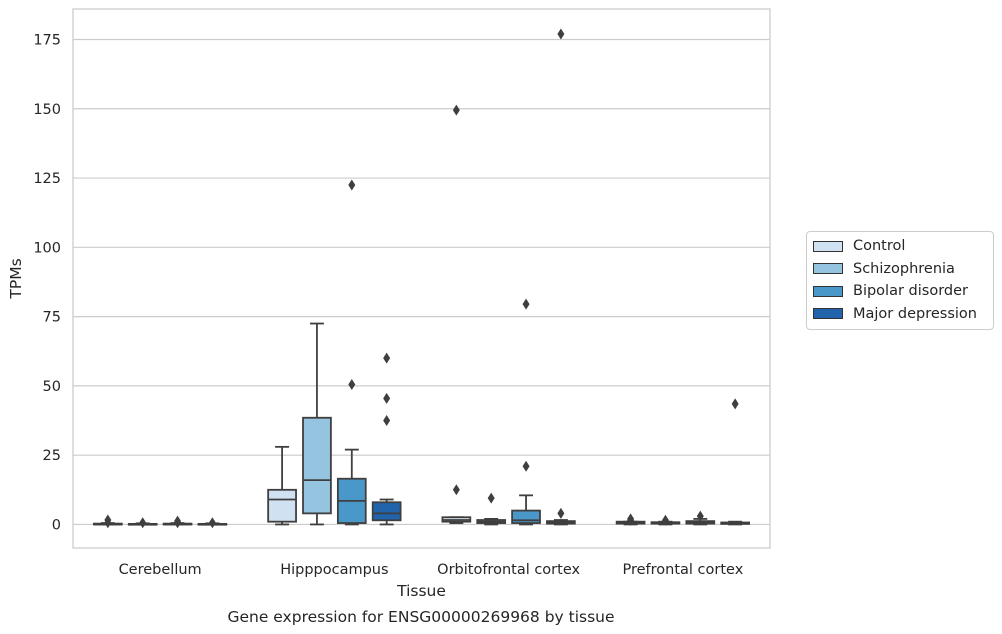 The width and height of the screenshot is (1002, 634). Describe the element at coordinates (508, 570) in the screenshot. I see `x-tick-label: Orbitofrontal cortex` at that location.